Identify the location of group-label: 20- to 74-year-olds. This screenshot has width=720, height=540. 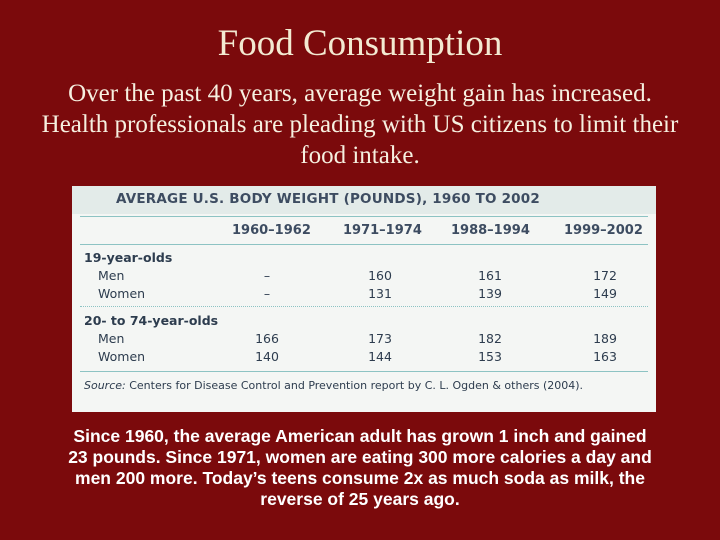
(151, 320).